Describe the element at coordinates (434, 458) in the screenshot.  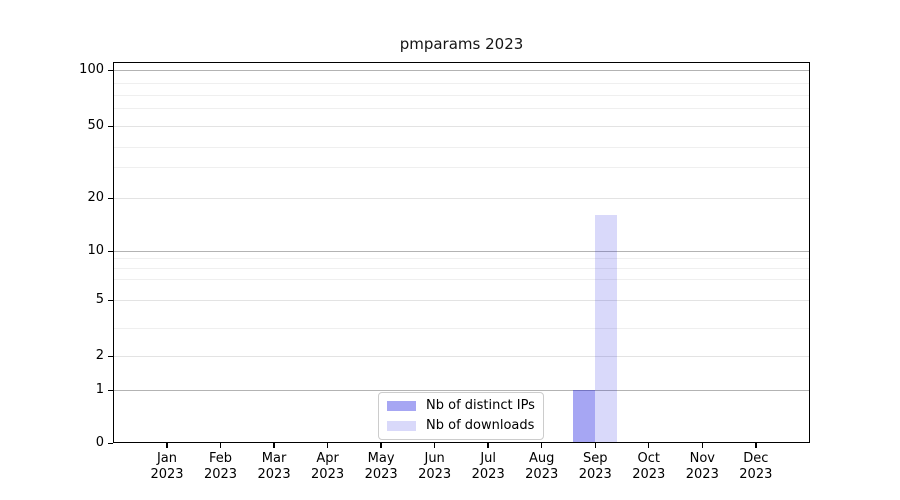
I see `x-label-line: Jun` at that location.